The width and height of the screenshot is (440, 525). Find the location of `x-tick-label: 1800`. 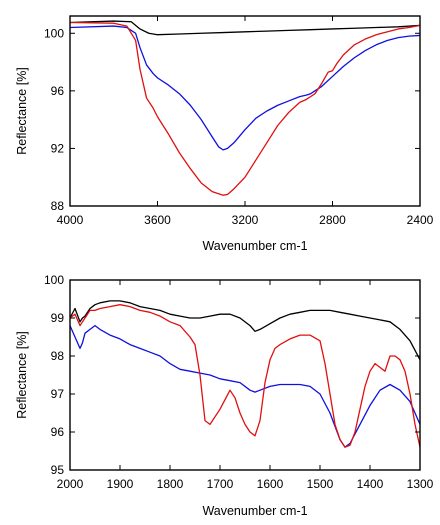

x-tick-label: 1800 is located at coordinates (170, 484).